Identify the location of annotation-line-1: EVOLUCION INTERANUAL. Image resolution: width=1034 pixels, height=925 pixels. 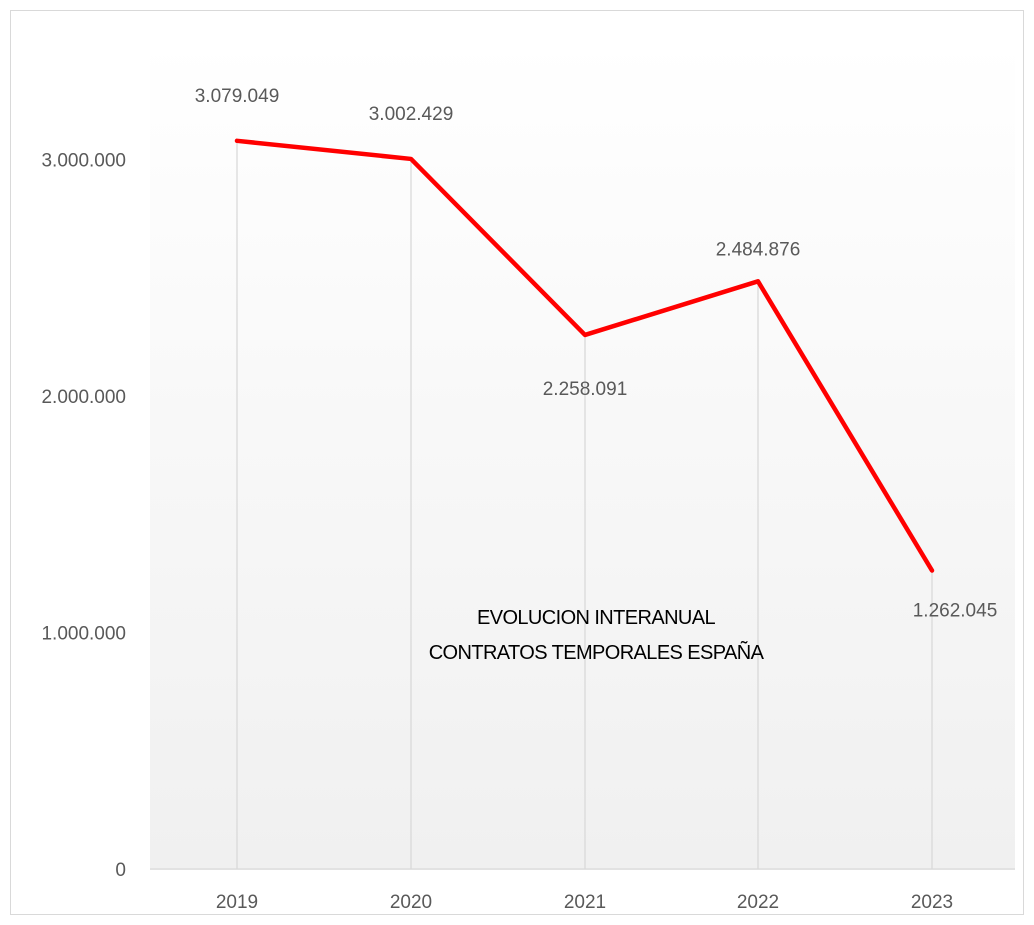
(596, 618).